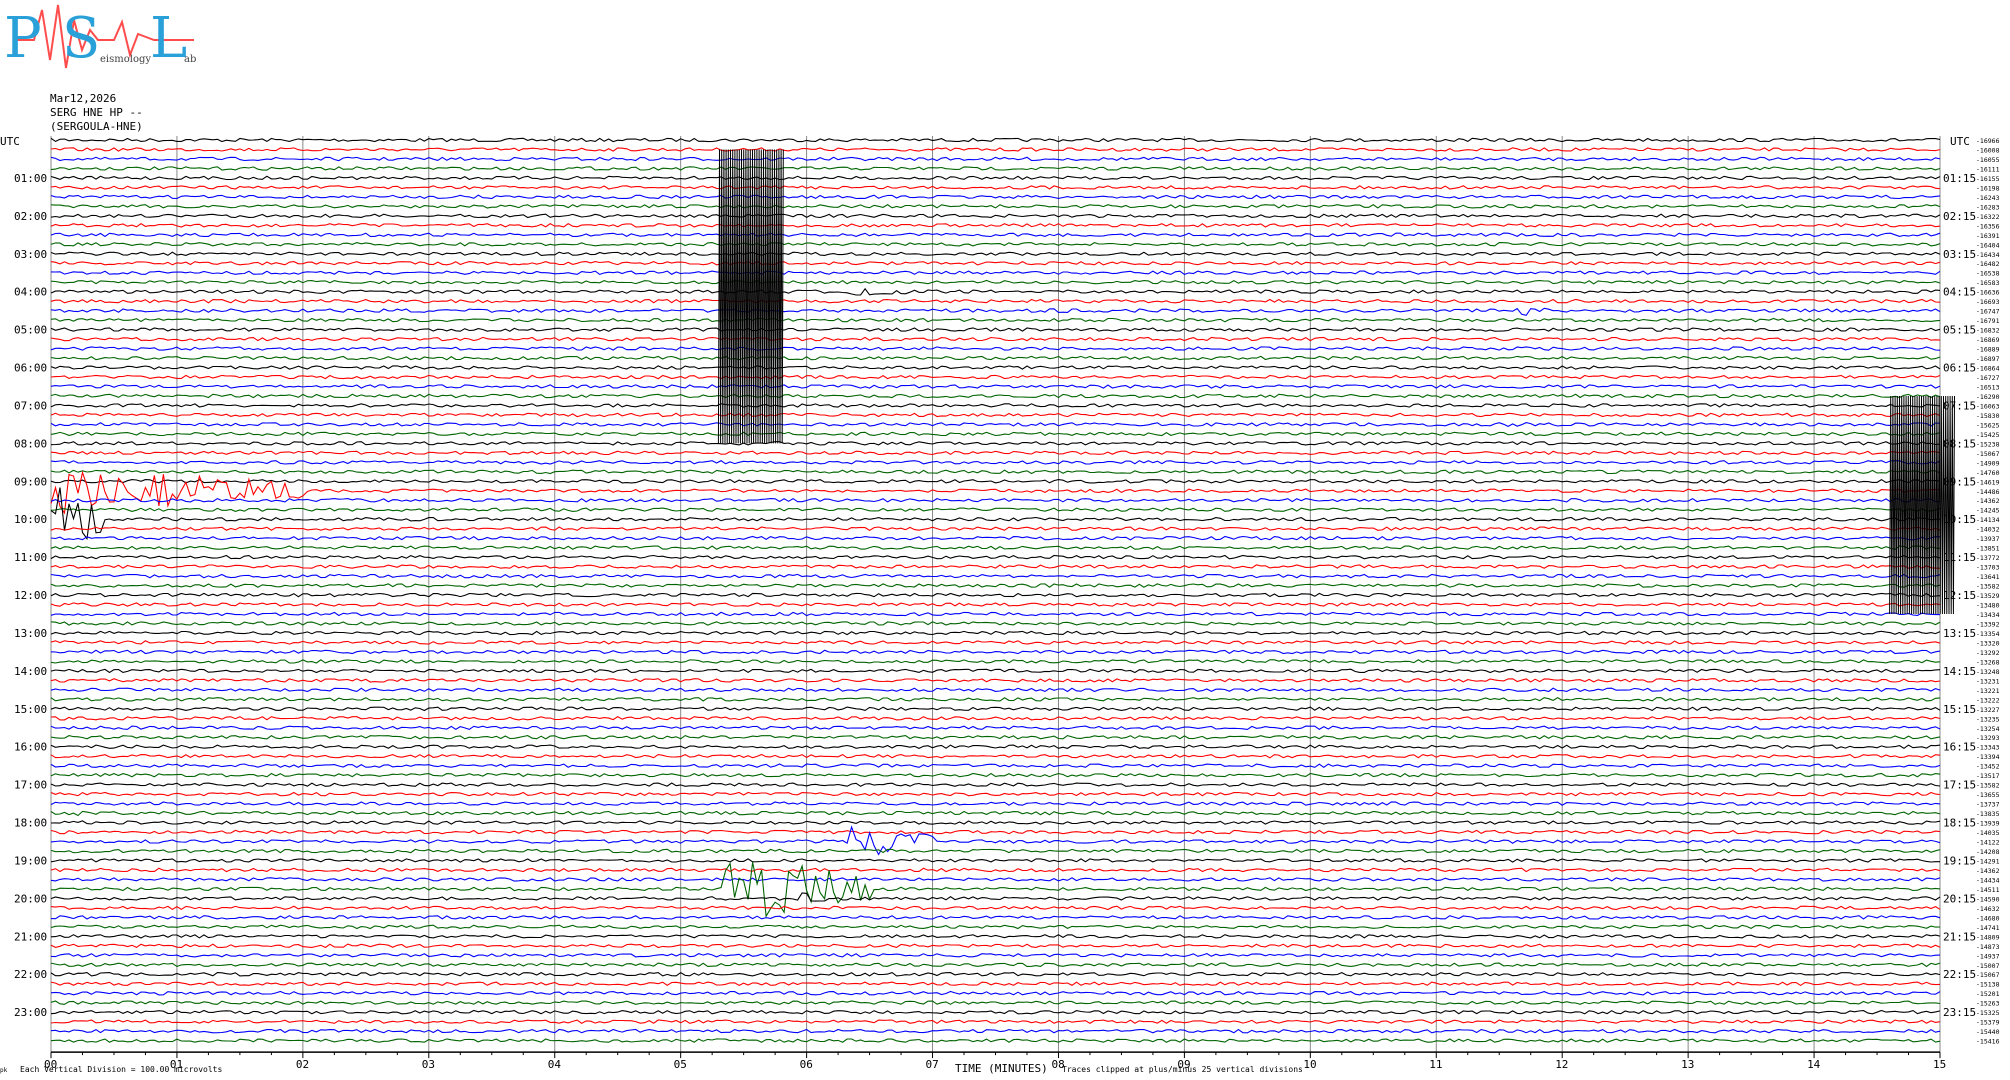 This screenshot has height=1080, width=2010. I want to click on trace-mean-label: -15440, so click(1988, 1032).